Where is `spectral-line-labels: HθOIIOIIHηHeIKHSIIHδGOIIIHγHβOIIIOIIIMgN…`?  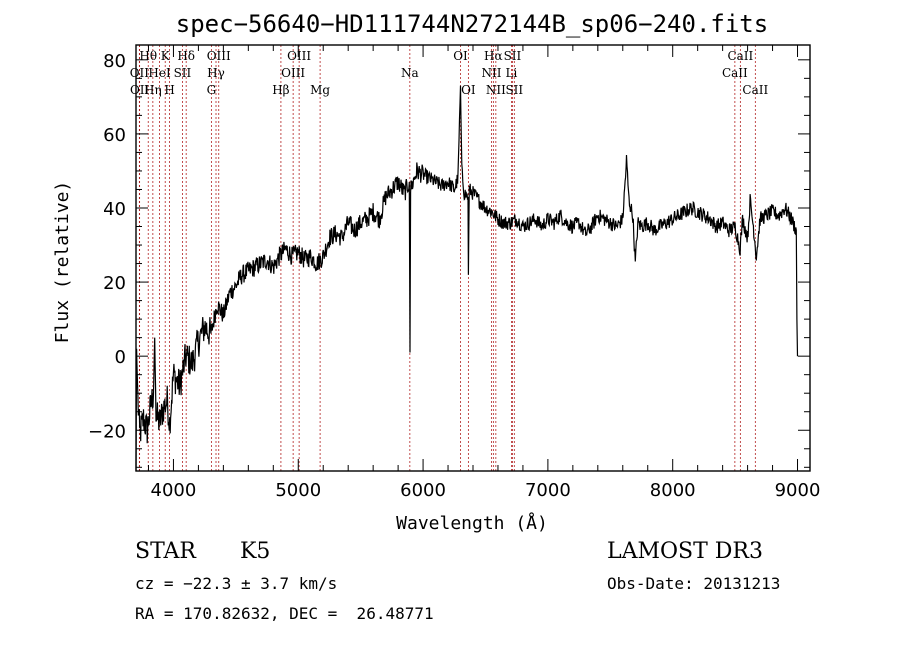
spectral-line-labels: HθOIIOIIHηHeIKHSIIHδGOIIIHγHβOIIIOIIIMgN… is located at coordinates (449, 73).